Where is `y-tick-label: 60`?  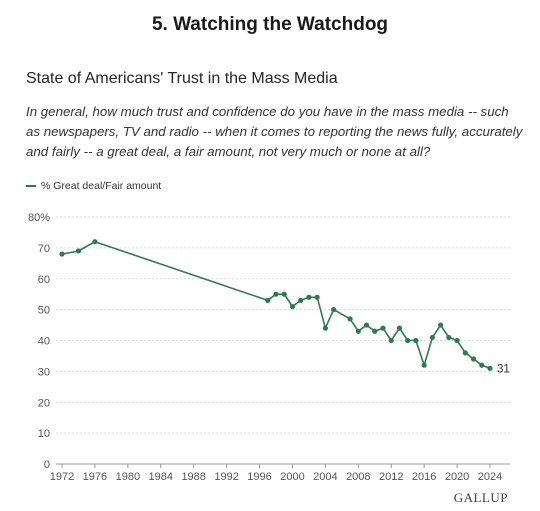
y-tick-label: 60 is located at coordinates (44, 280).